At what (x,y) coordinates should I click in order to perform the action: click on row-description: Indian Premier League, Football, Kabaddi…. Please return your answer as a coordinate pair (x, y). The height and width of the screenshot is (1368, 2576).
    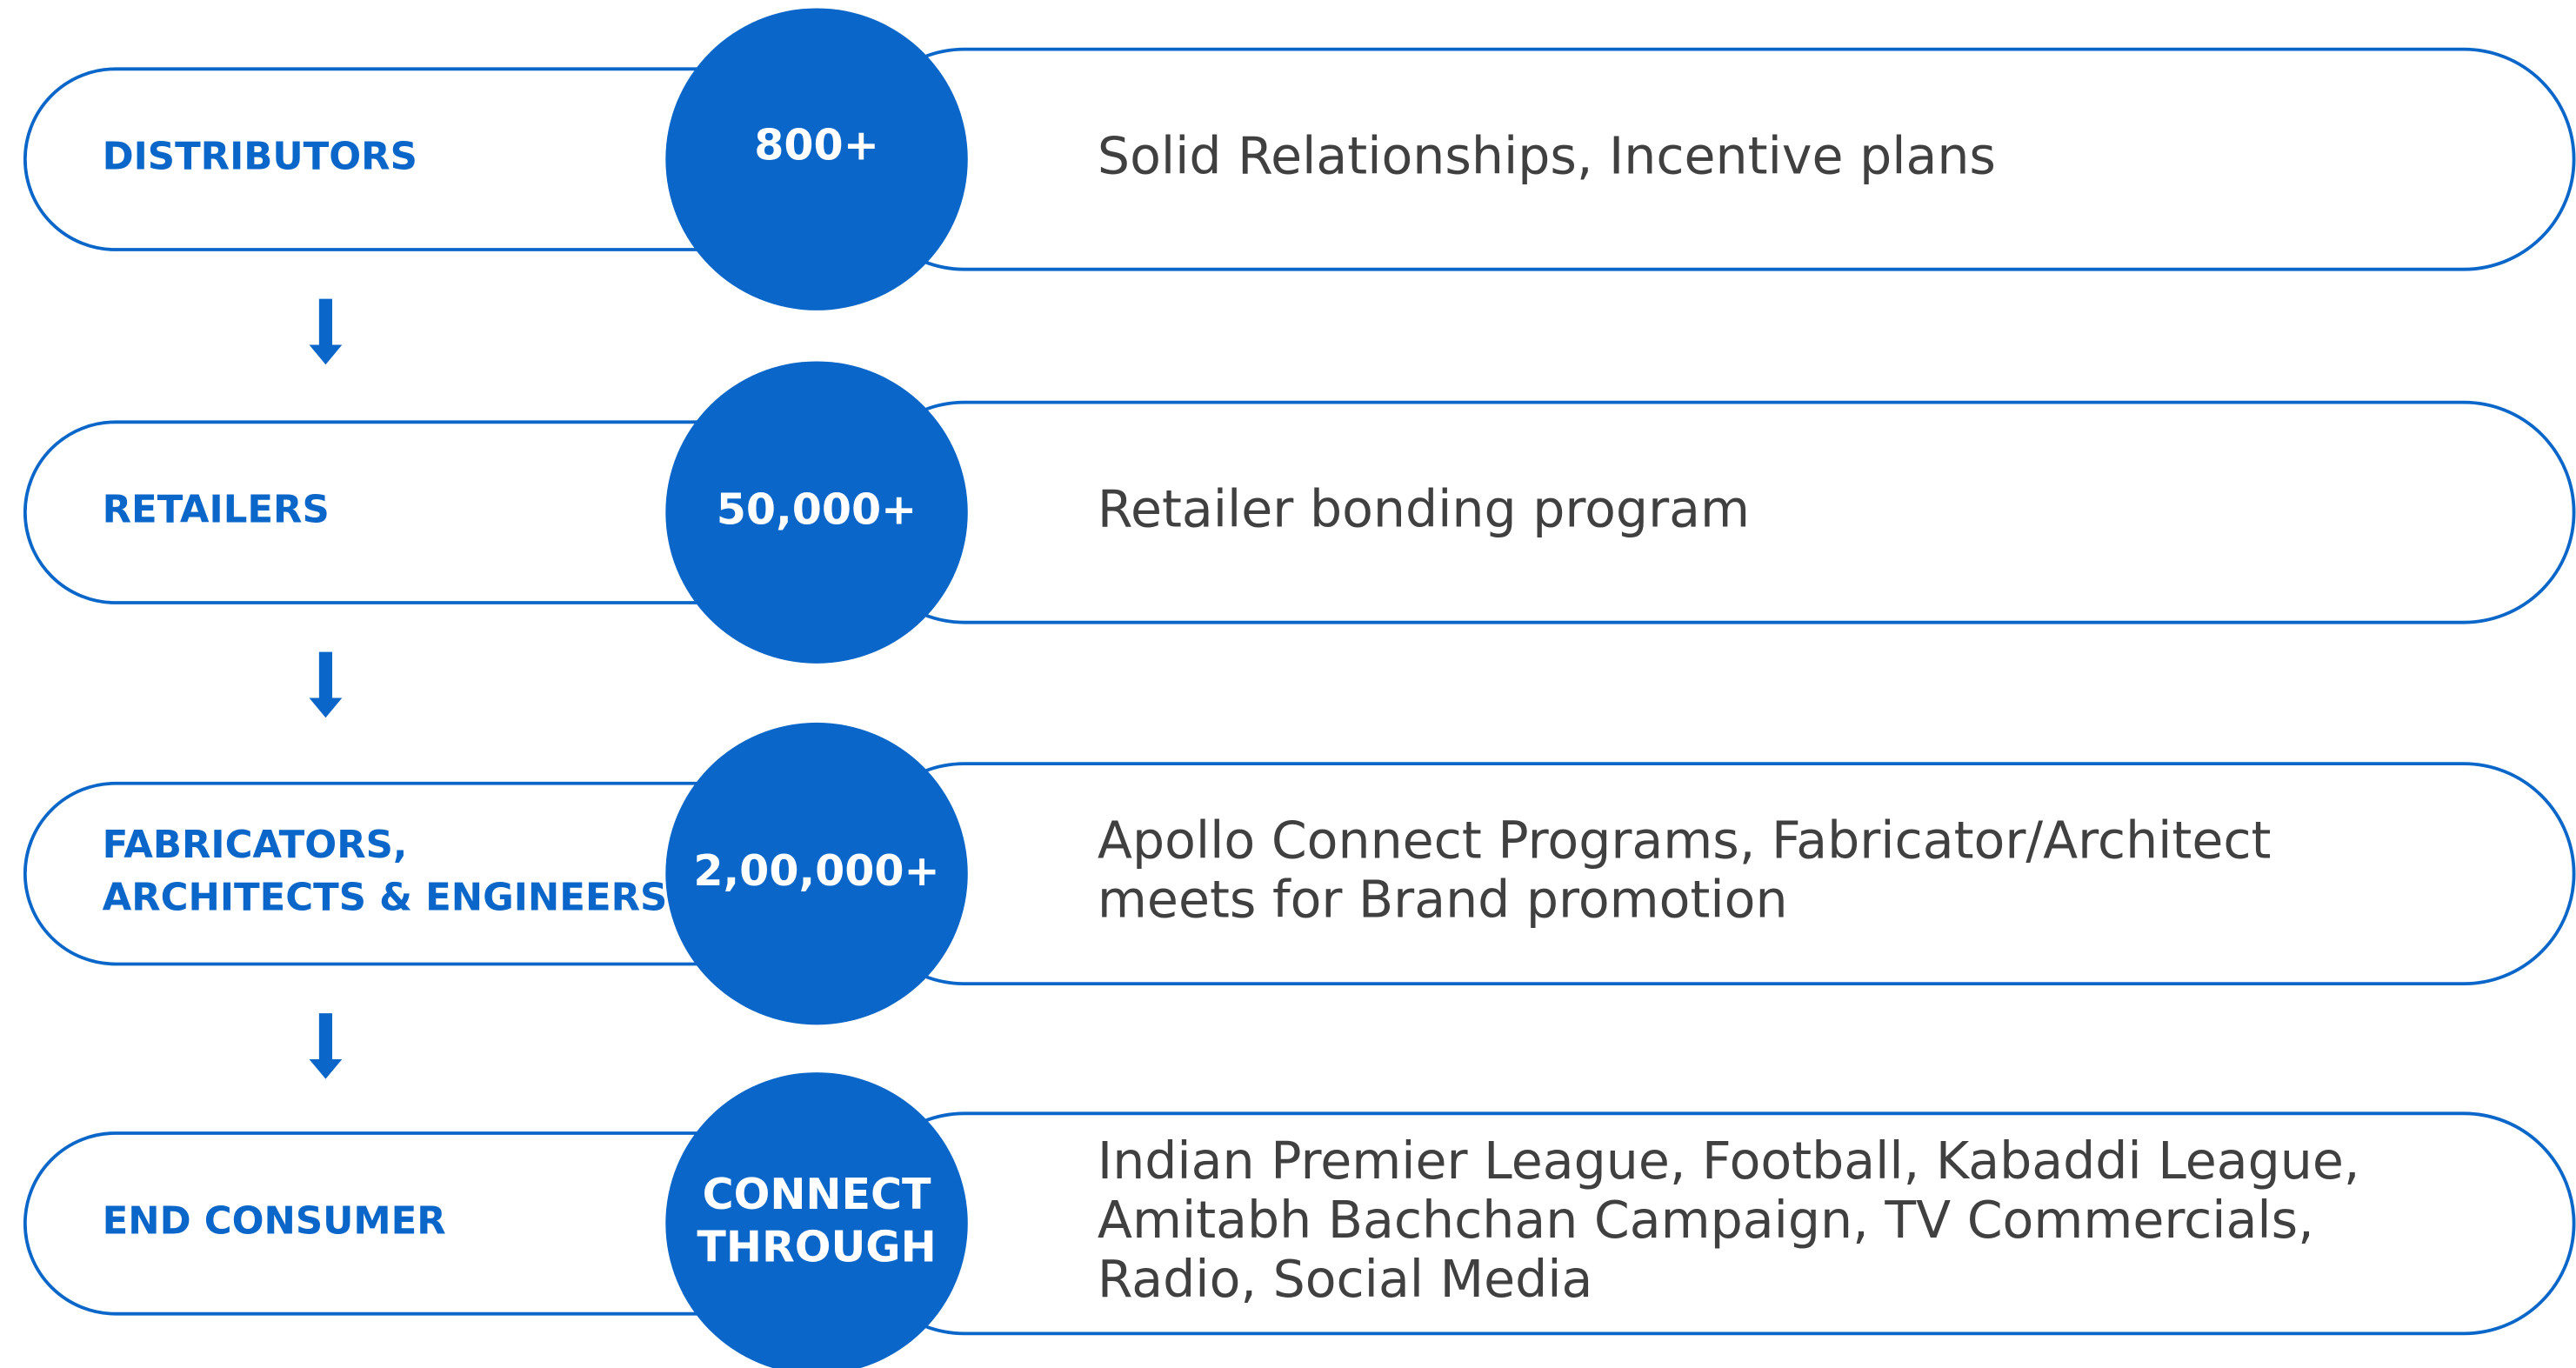
    Looking at the image, I should click on (1729, 1161).